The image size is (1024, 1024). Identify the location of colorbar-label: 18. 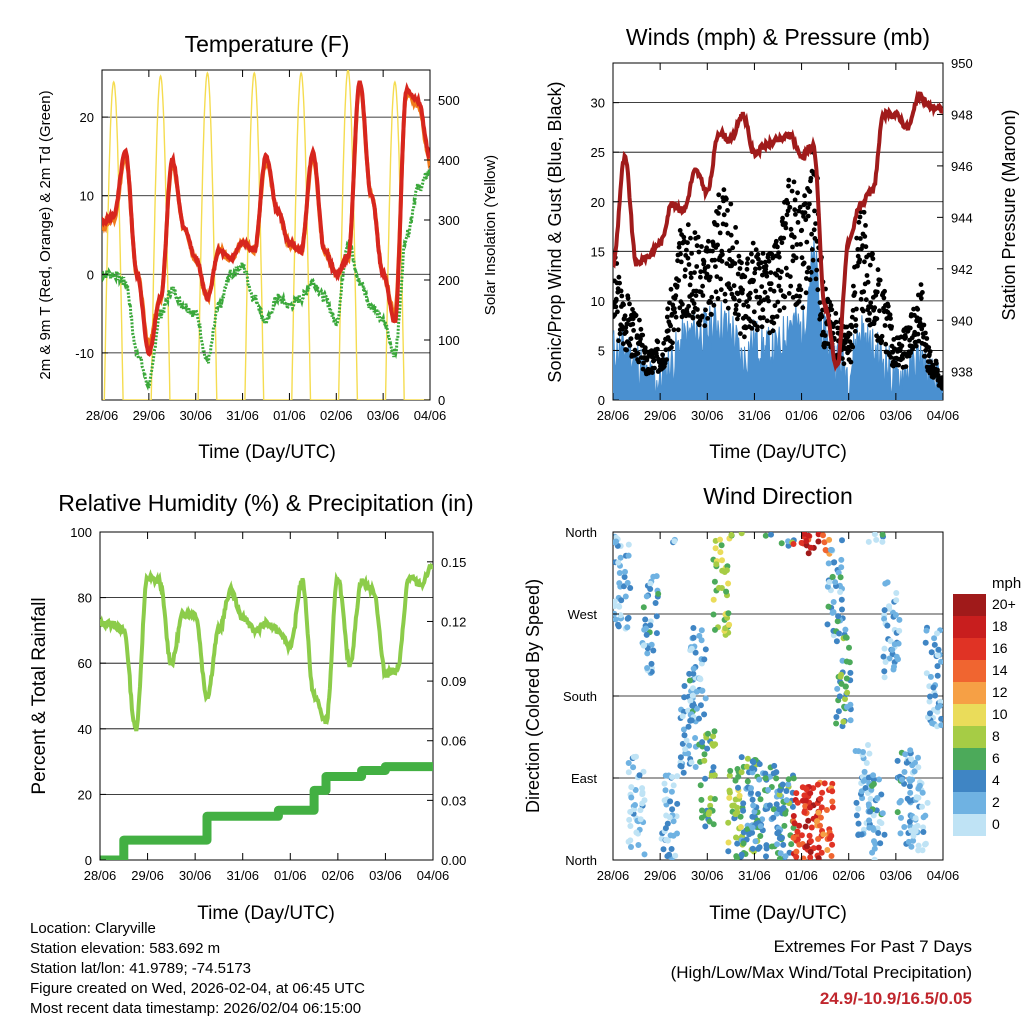
(1000, 626).